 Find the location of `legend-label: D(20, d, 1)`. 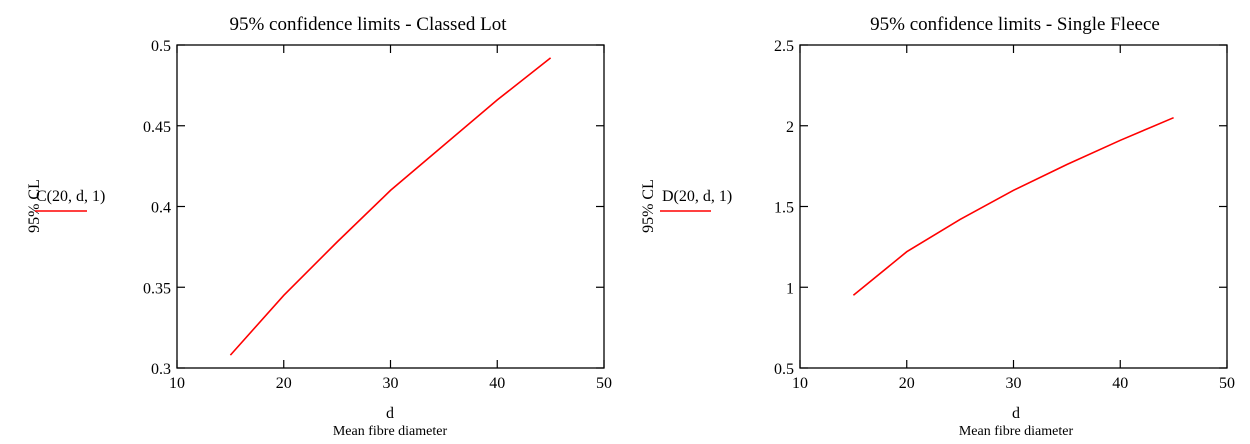

legend-label: D(20, d, 1) is located at coordinates (697, 196).